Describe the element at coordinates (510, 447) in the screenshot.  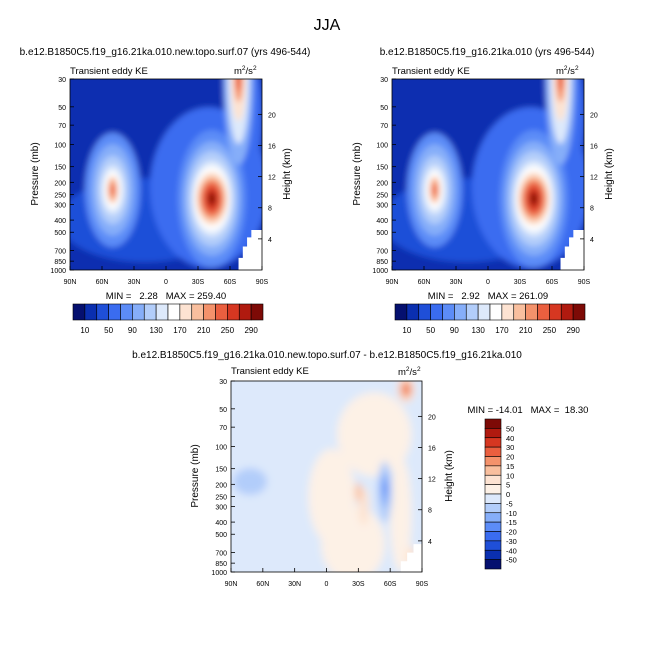
I see `colorbar-label: 30` at that location.